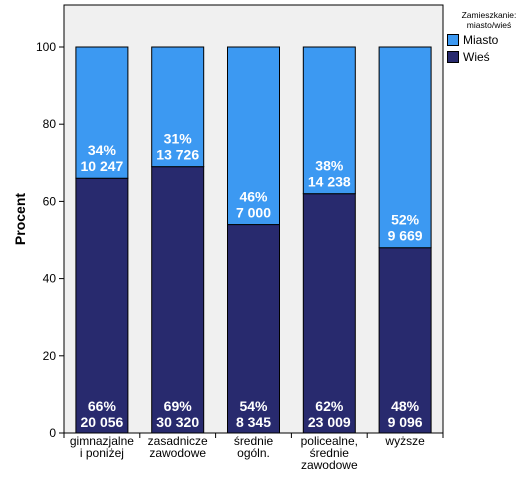 The height and width of the screenshot is (477, 531). Describe the element at coordinates (253, 422) in the screenshot. I see `data-label-wies-count-2: 8 345` at that location.